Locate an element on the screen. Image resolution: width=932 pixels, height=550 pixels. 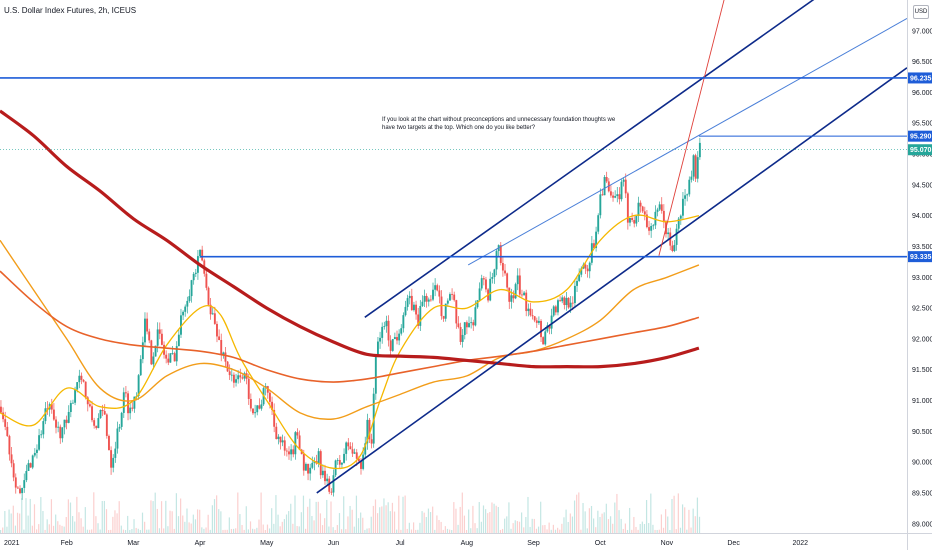
y-tick-label: 92.500 is located at coordinates (922, 309).